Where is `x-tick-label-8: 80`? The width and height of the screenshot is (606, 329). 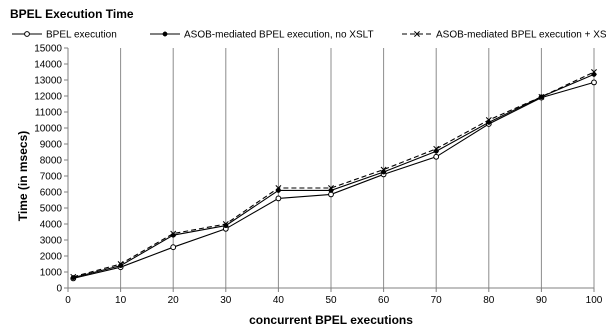 x-tick-label-8: 80 is located at coordinates (489, 300).